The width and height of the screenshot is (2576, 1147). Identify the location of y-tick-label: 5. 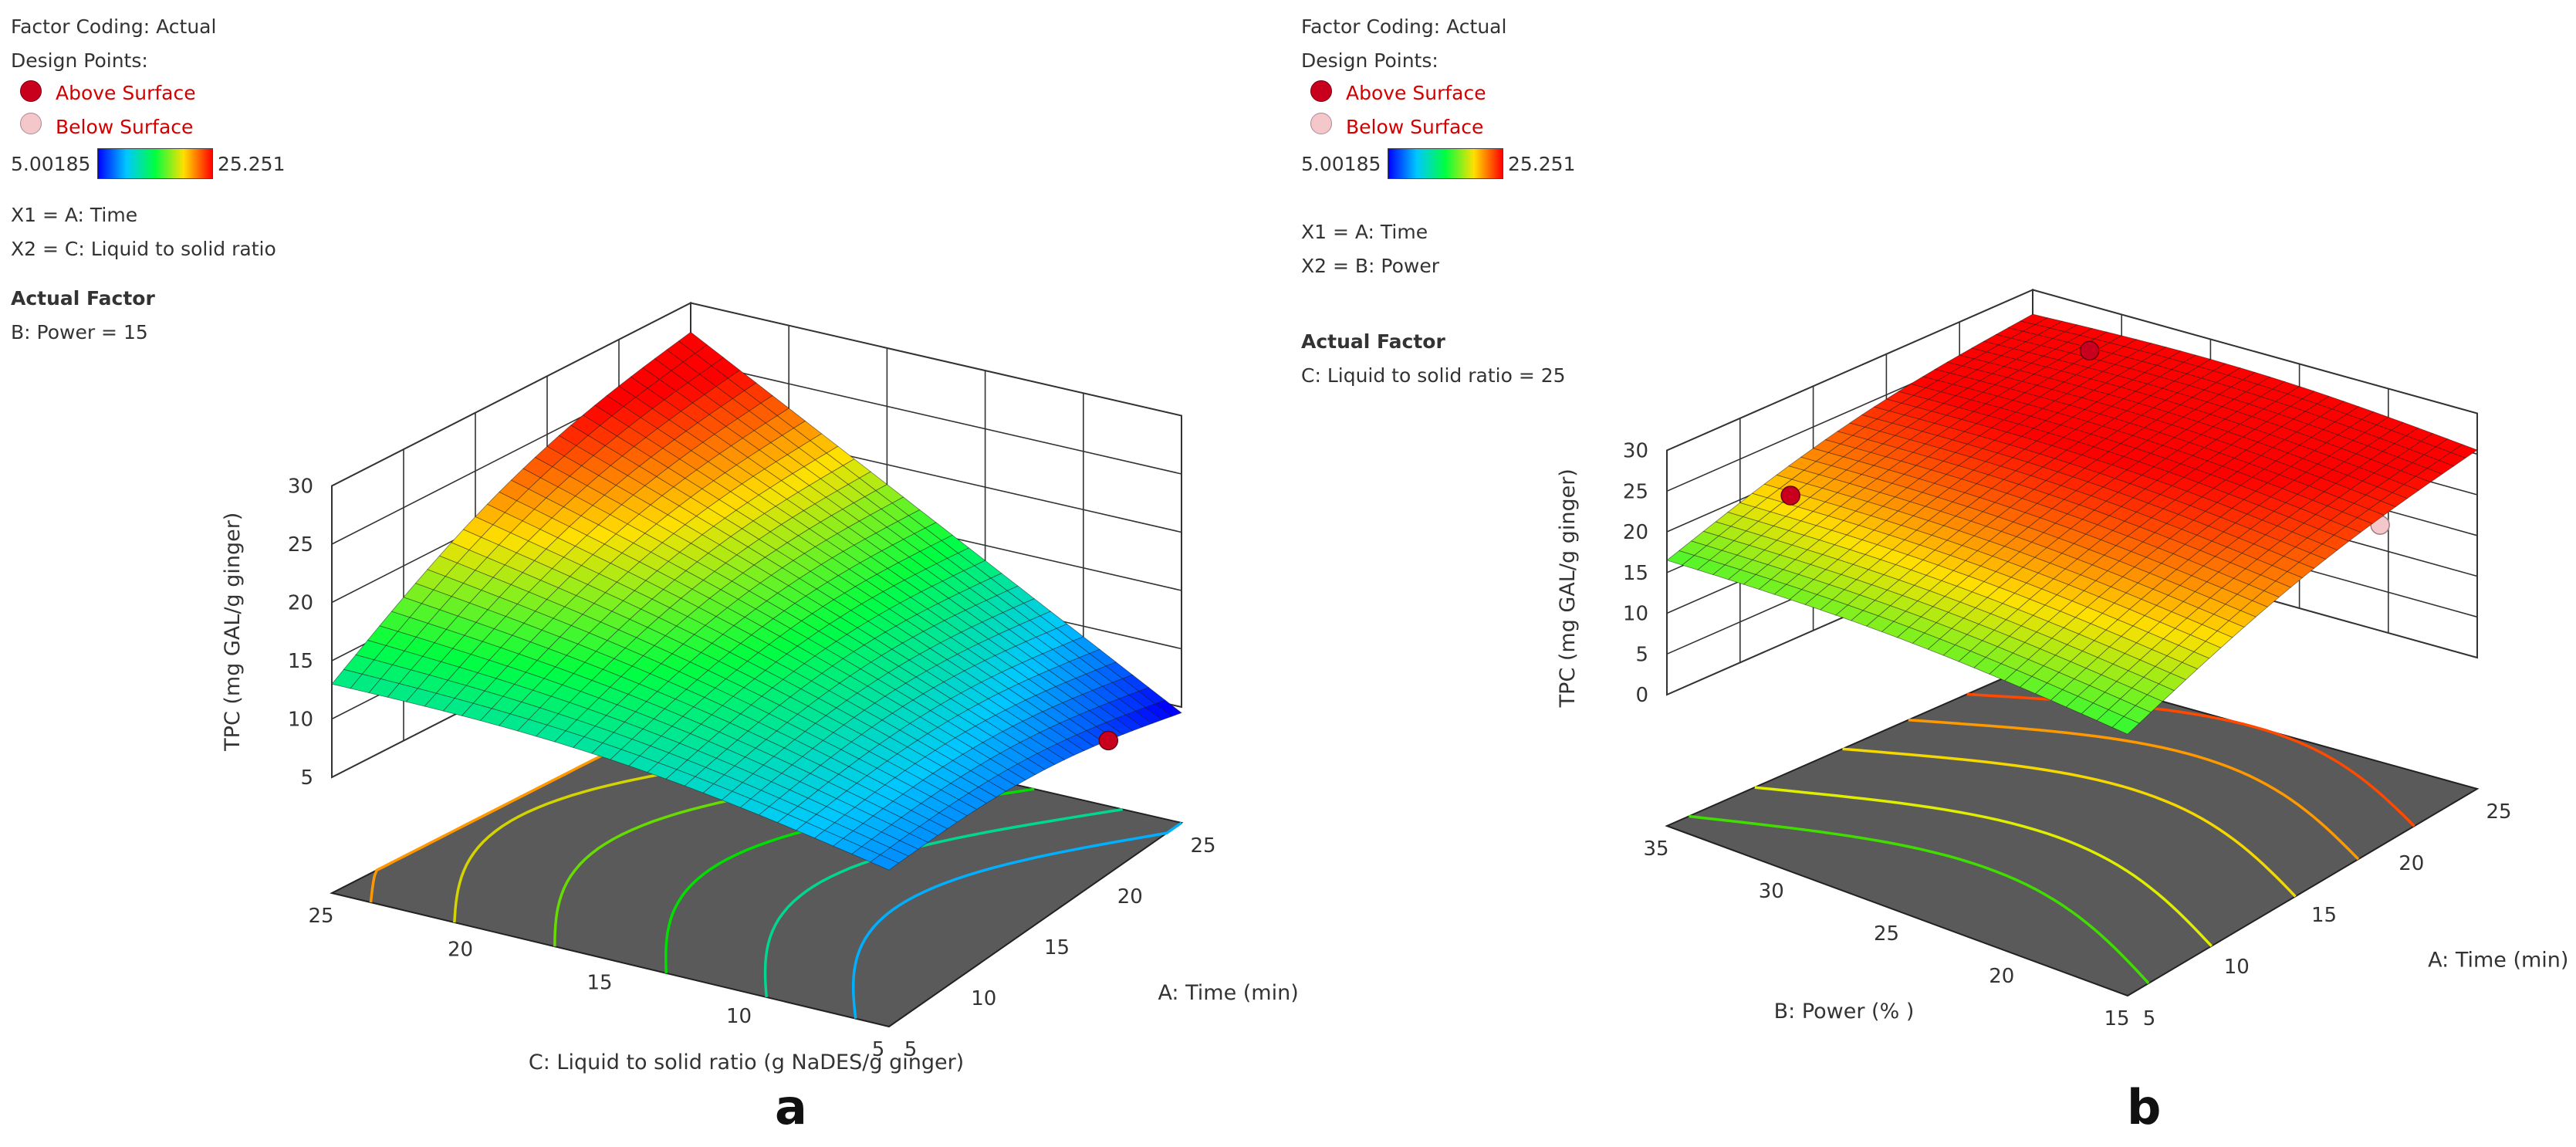
(878, 1049).